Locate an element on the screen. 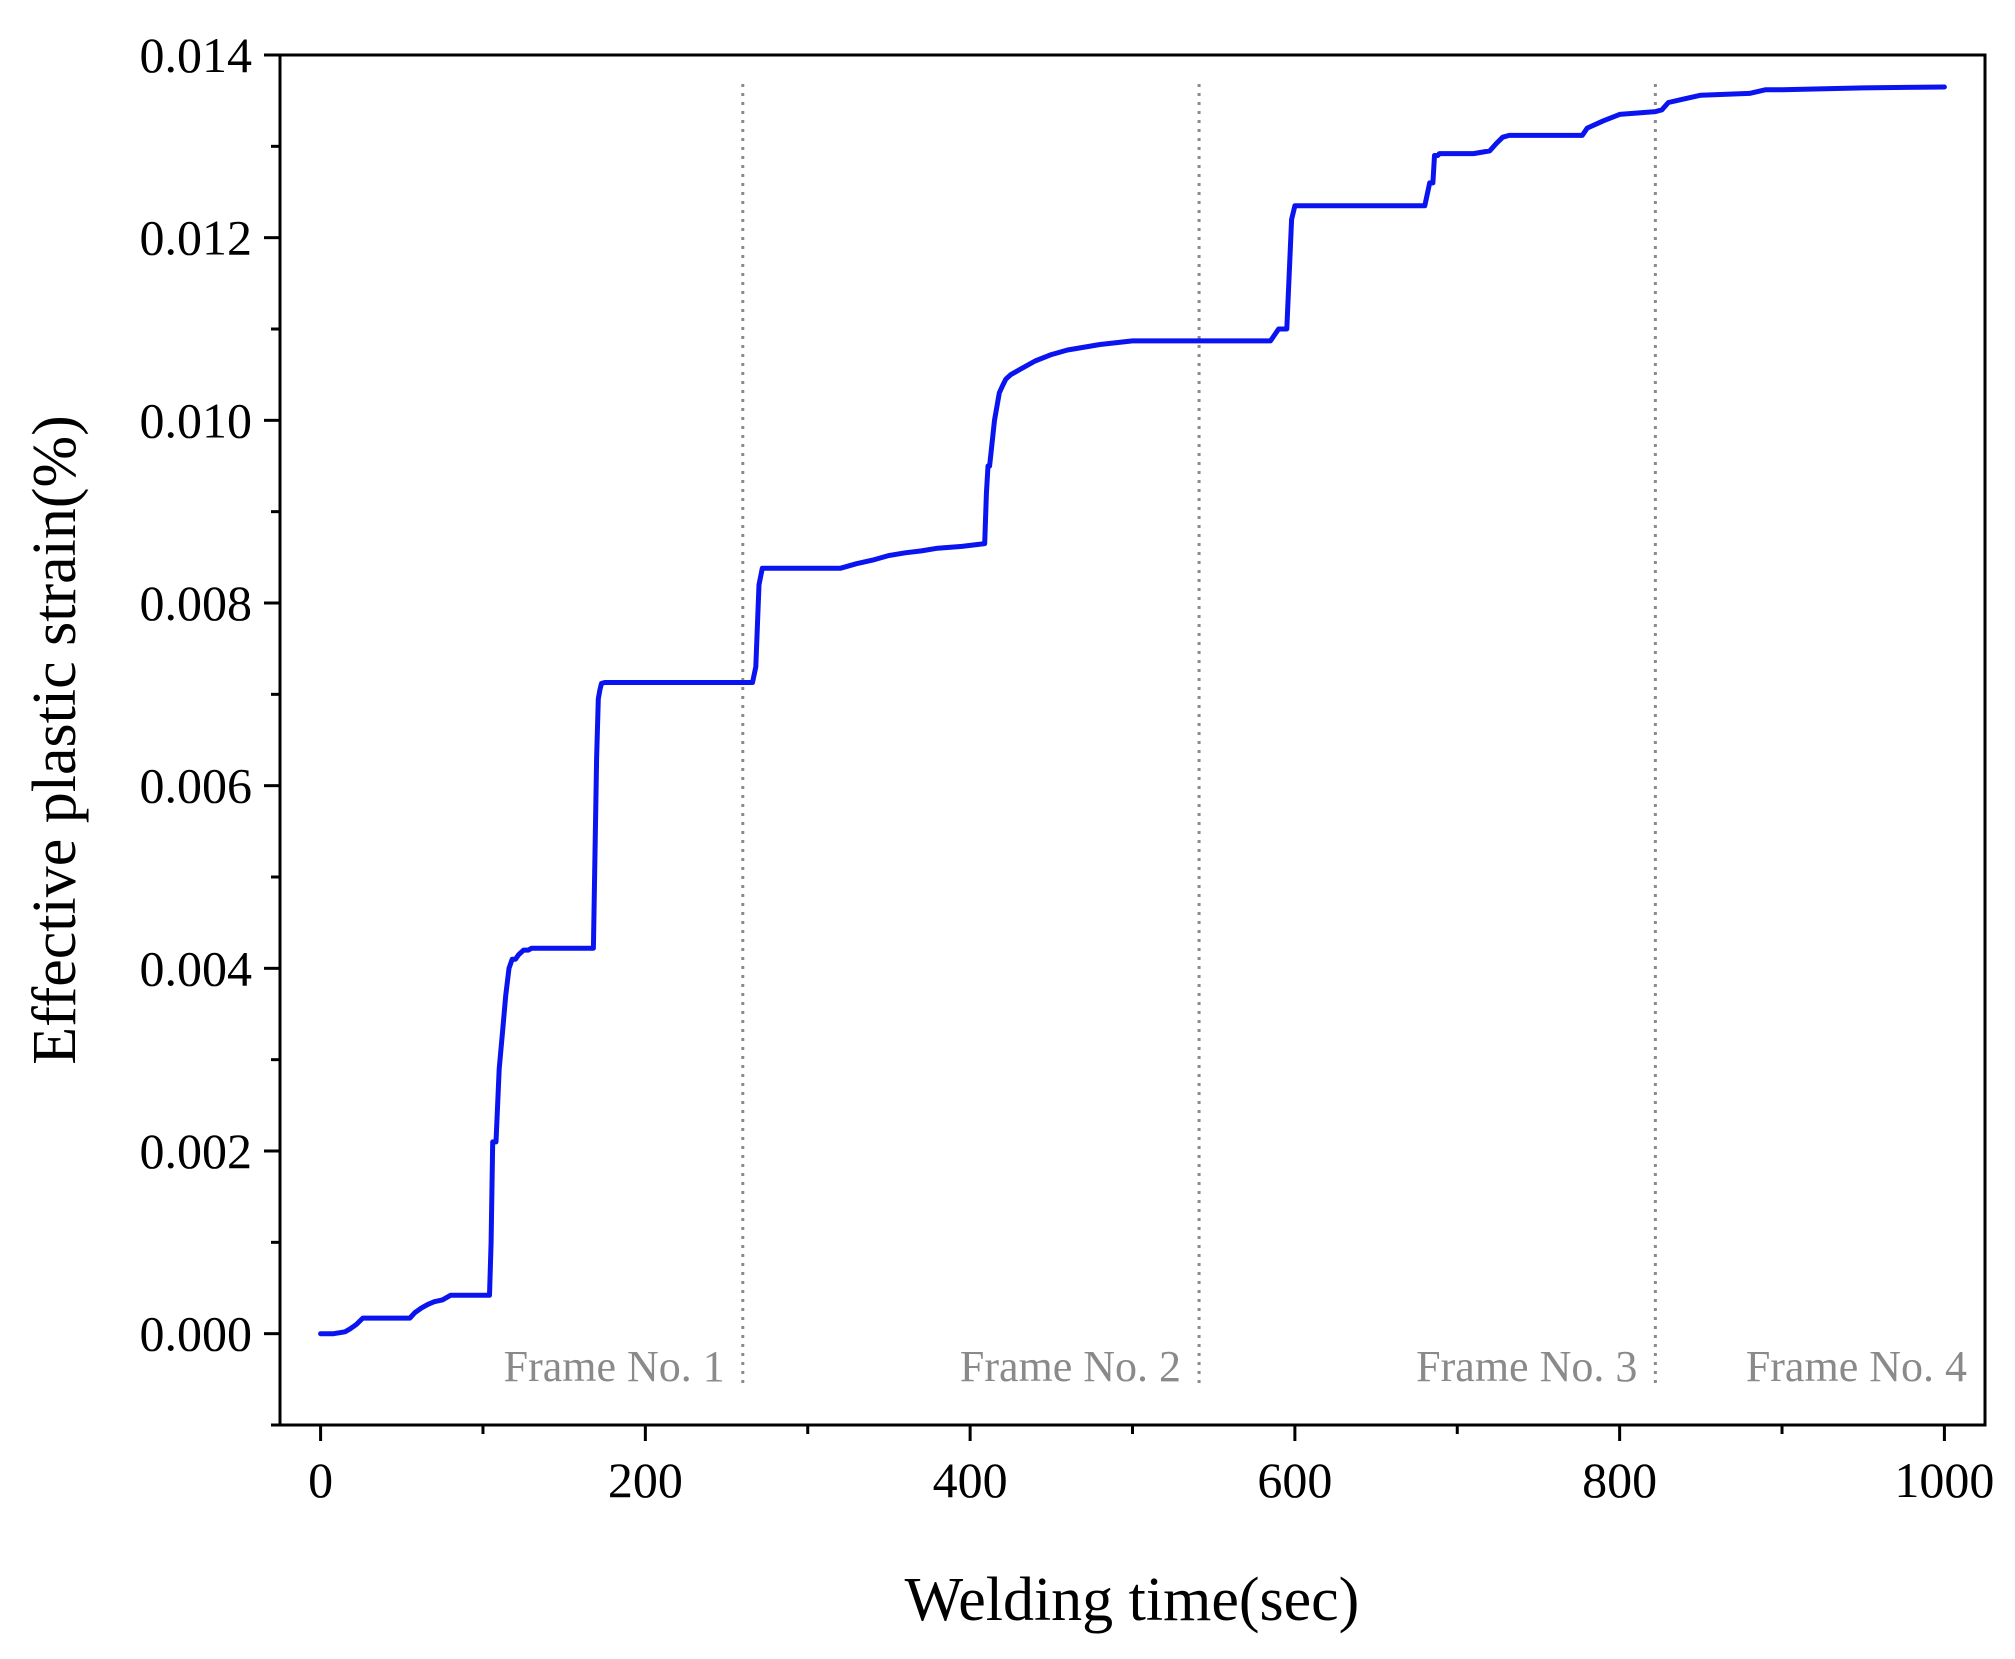 Image resolution: width=2015 pixels, height=1659 pixels. x-tick-label: 800 is located at coordinates (1619, 1480).